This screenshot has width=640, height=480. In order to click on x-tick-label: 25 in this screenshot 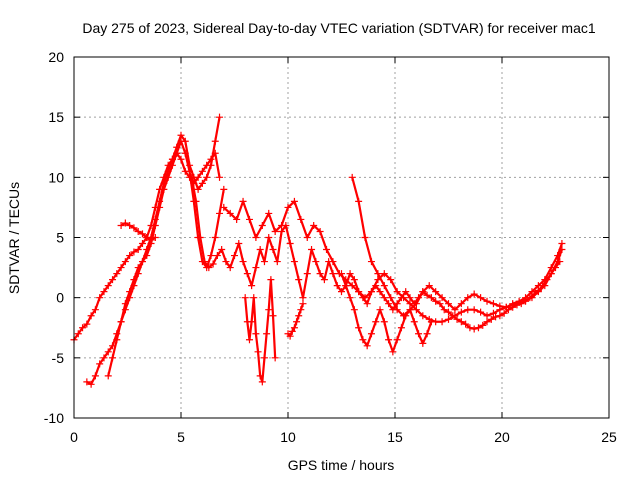, I will do `click(609, 437)`.